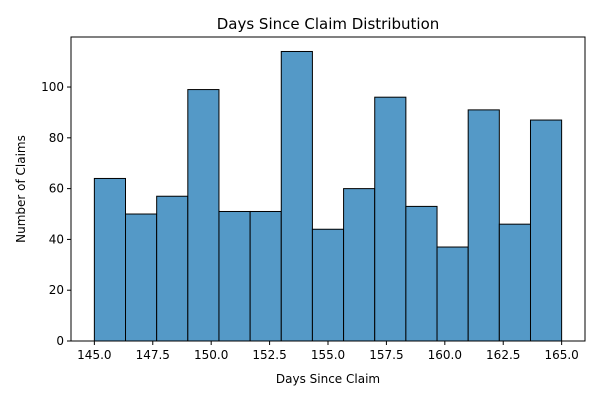 Image resolution: width=600 pixels, height=404 pixels. What do you see at coordinates (503, 355) in the screenshot?
I see `x-tick-label: 162.5` at bounding box center [503, 355].